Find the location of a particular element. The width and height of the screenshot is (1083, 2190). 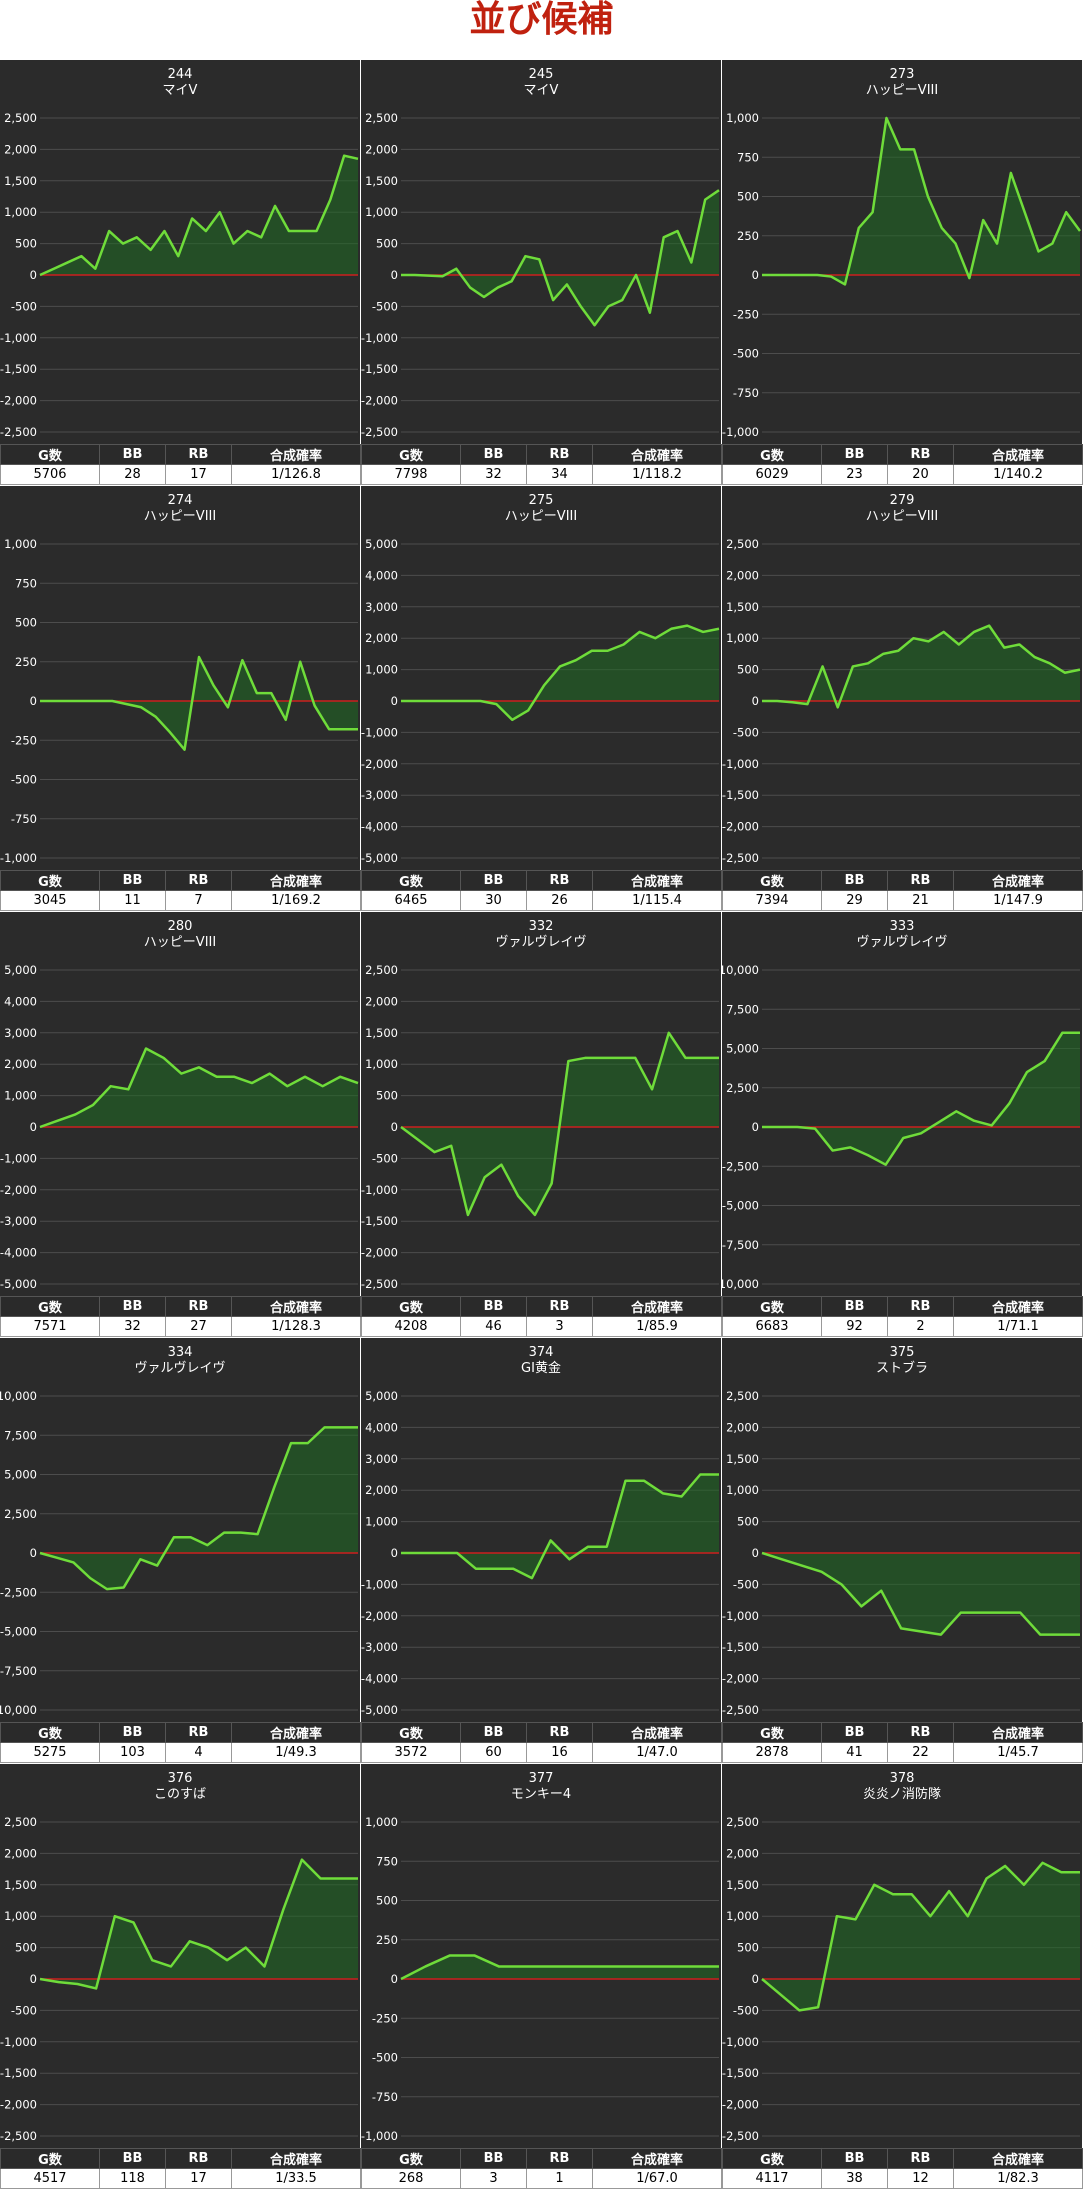

stats-table: G数 BB RB 合成確率 4517 118 17 1/33.5 is located at coordinates (180, 2168).